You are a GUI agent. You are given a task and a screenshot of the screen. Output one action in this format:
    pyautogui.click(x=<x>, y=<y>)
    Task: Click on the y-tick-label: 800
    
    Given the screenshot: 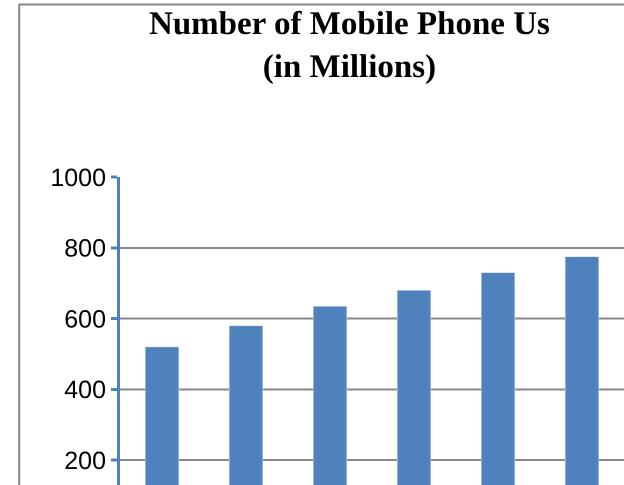 What is the action you would take?
    pyautogui.click(x=85, y=248)
    